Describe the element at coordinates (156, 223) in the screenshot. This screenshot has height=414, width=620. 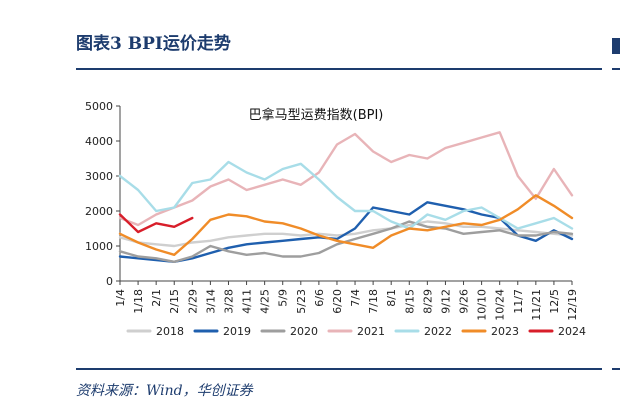
I see `series-line-2024` at that location.